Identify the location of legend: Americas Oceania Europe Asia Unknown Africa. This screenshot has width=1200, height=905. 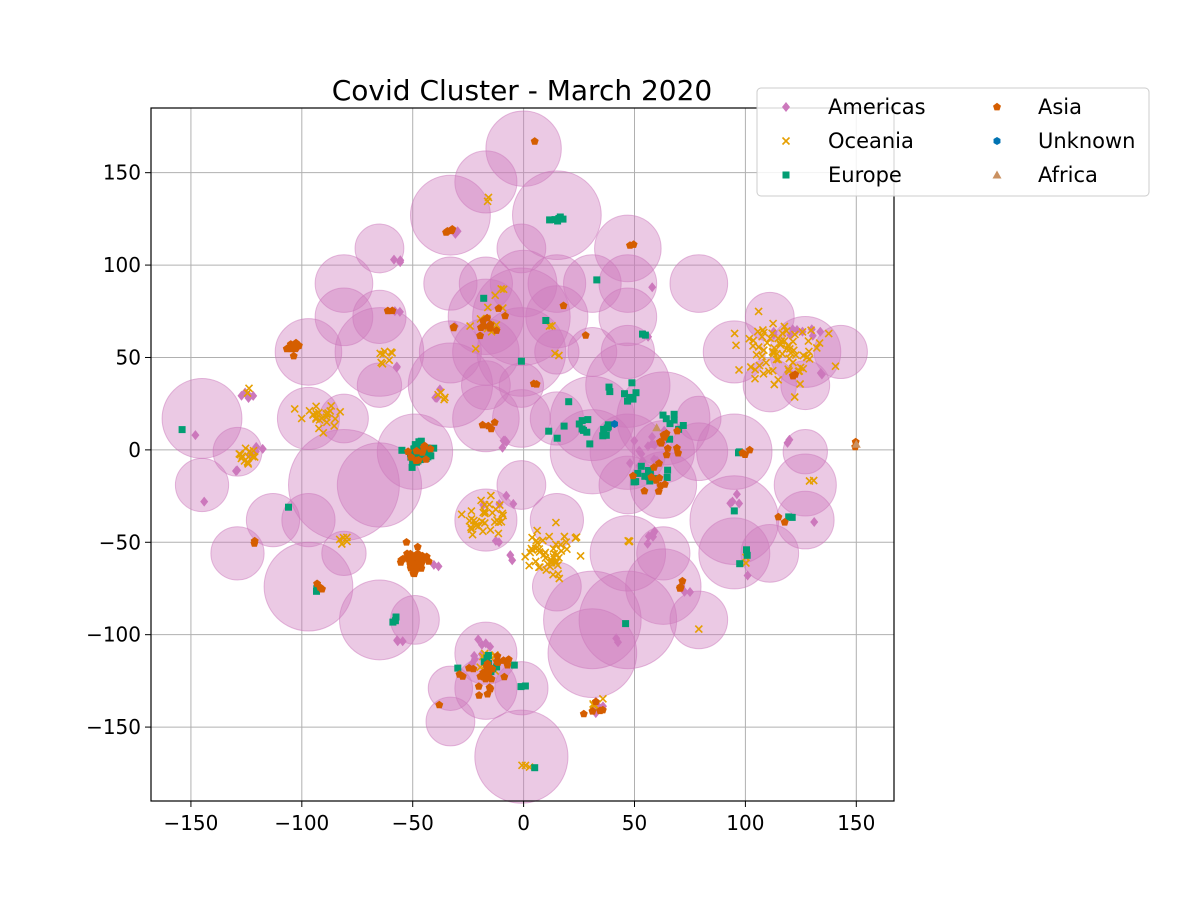
(953, 142).